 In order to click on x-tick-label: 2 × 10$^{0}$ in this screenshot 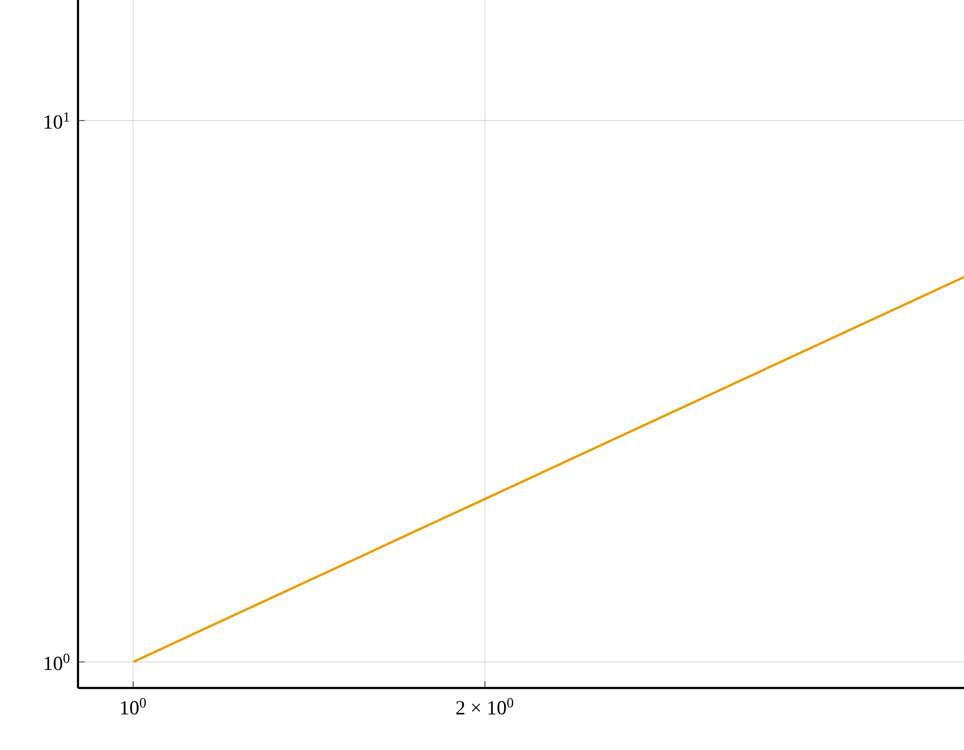, I will do `click(485, 706)`.